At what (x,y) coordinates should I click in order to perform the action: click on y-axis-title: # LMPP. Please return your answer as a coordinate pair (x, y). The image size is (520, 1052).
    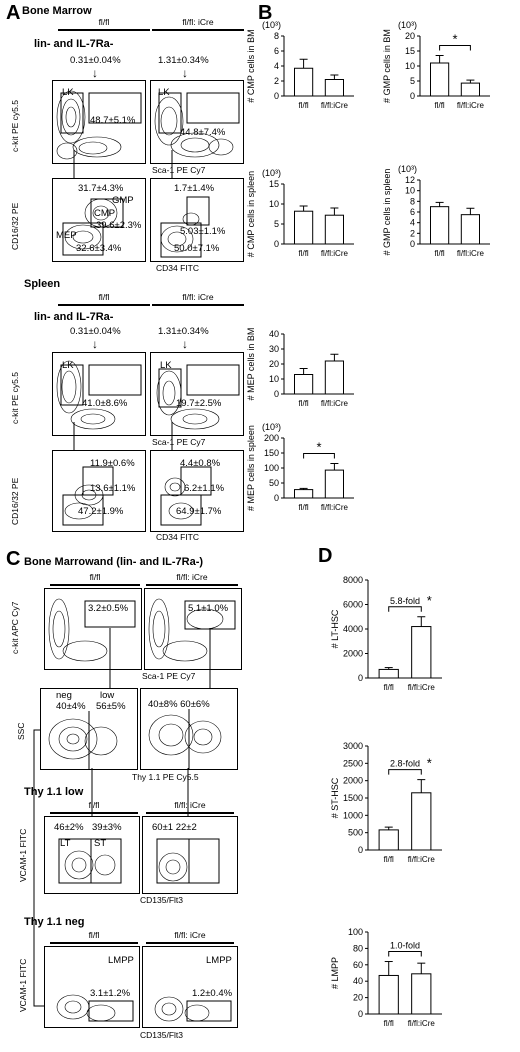
    Looking at the image, I should click on (335, 973).